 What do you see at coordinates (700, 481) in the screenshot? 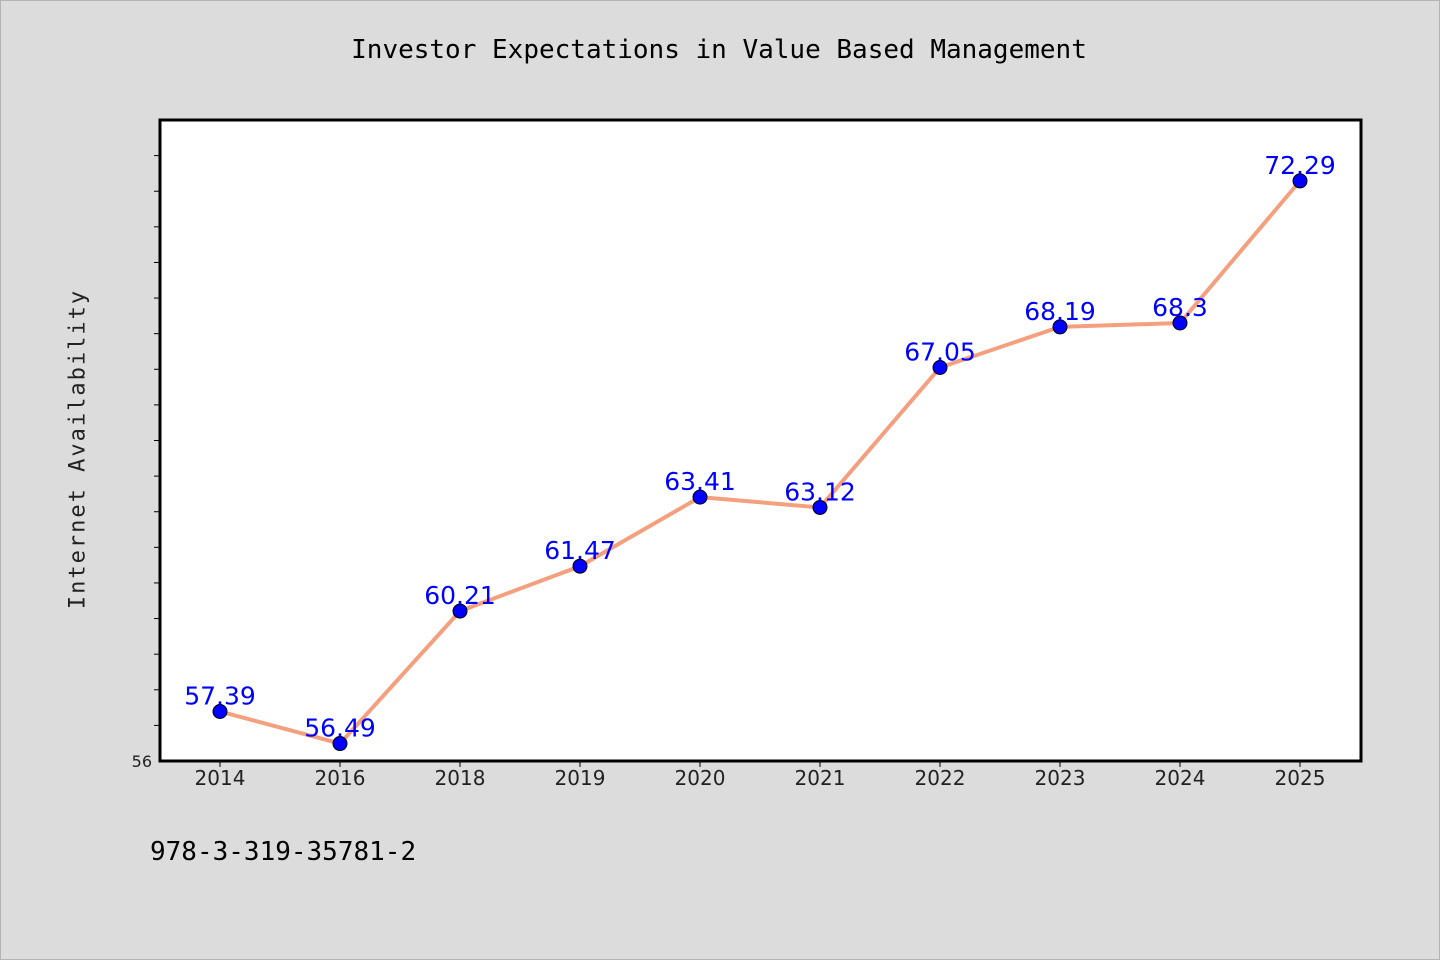
I see `data-label: 63.41` at bounding box center [700, 481].